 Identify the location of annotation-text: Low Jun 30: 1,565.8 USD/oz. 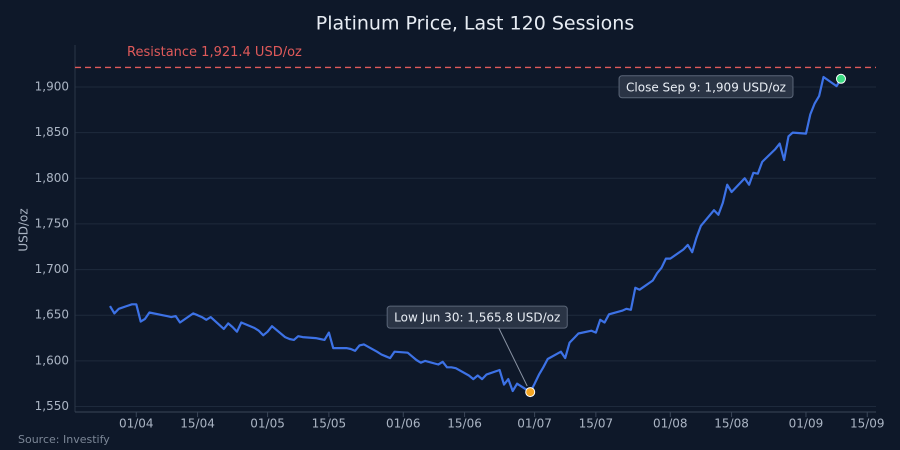
(477, 318).